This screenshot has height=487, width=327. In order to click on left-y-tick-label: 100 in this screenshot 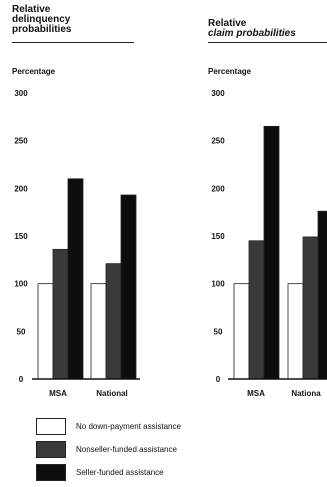, I will do `click(21, 284)`.